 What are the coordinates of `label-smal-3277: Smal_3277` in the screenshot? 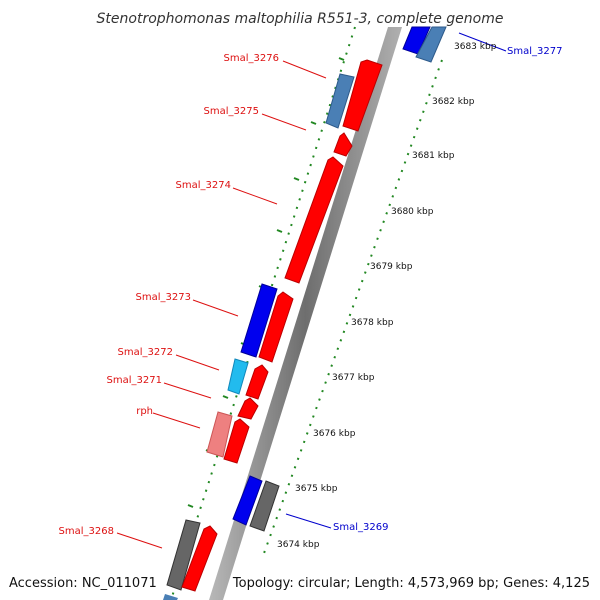 It's located at (534, 51).